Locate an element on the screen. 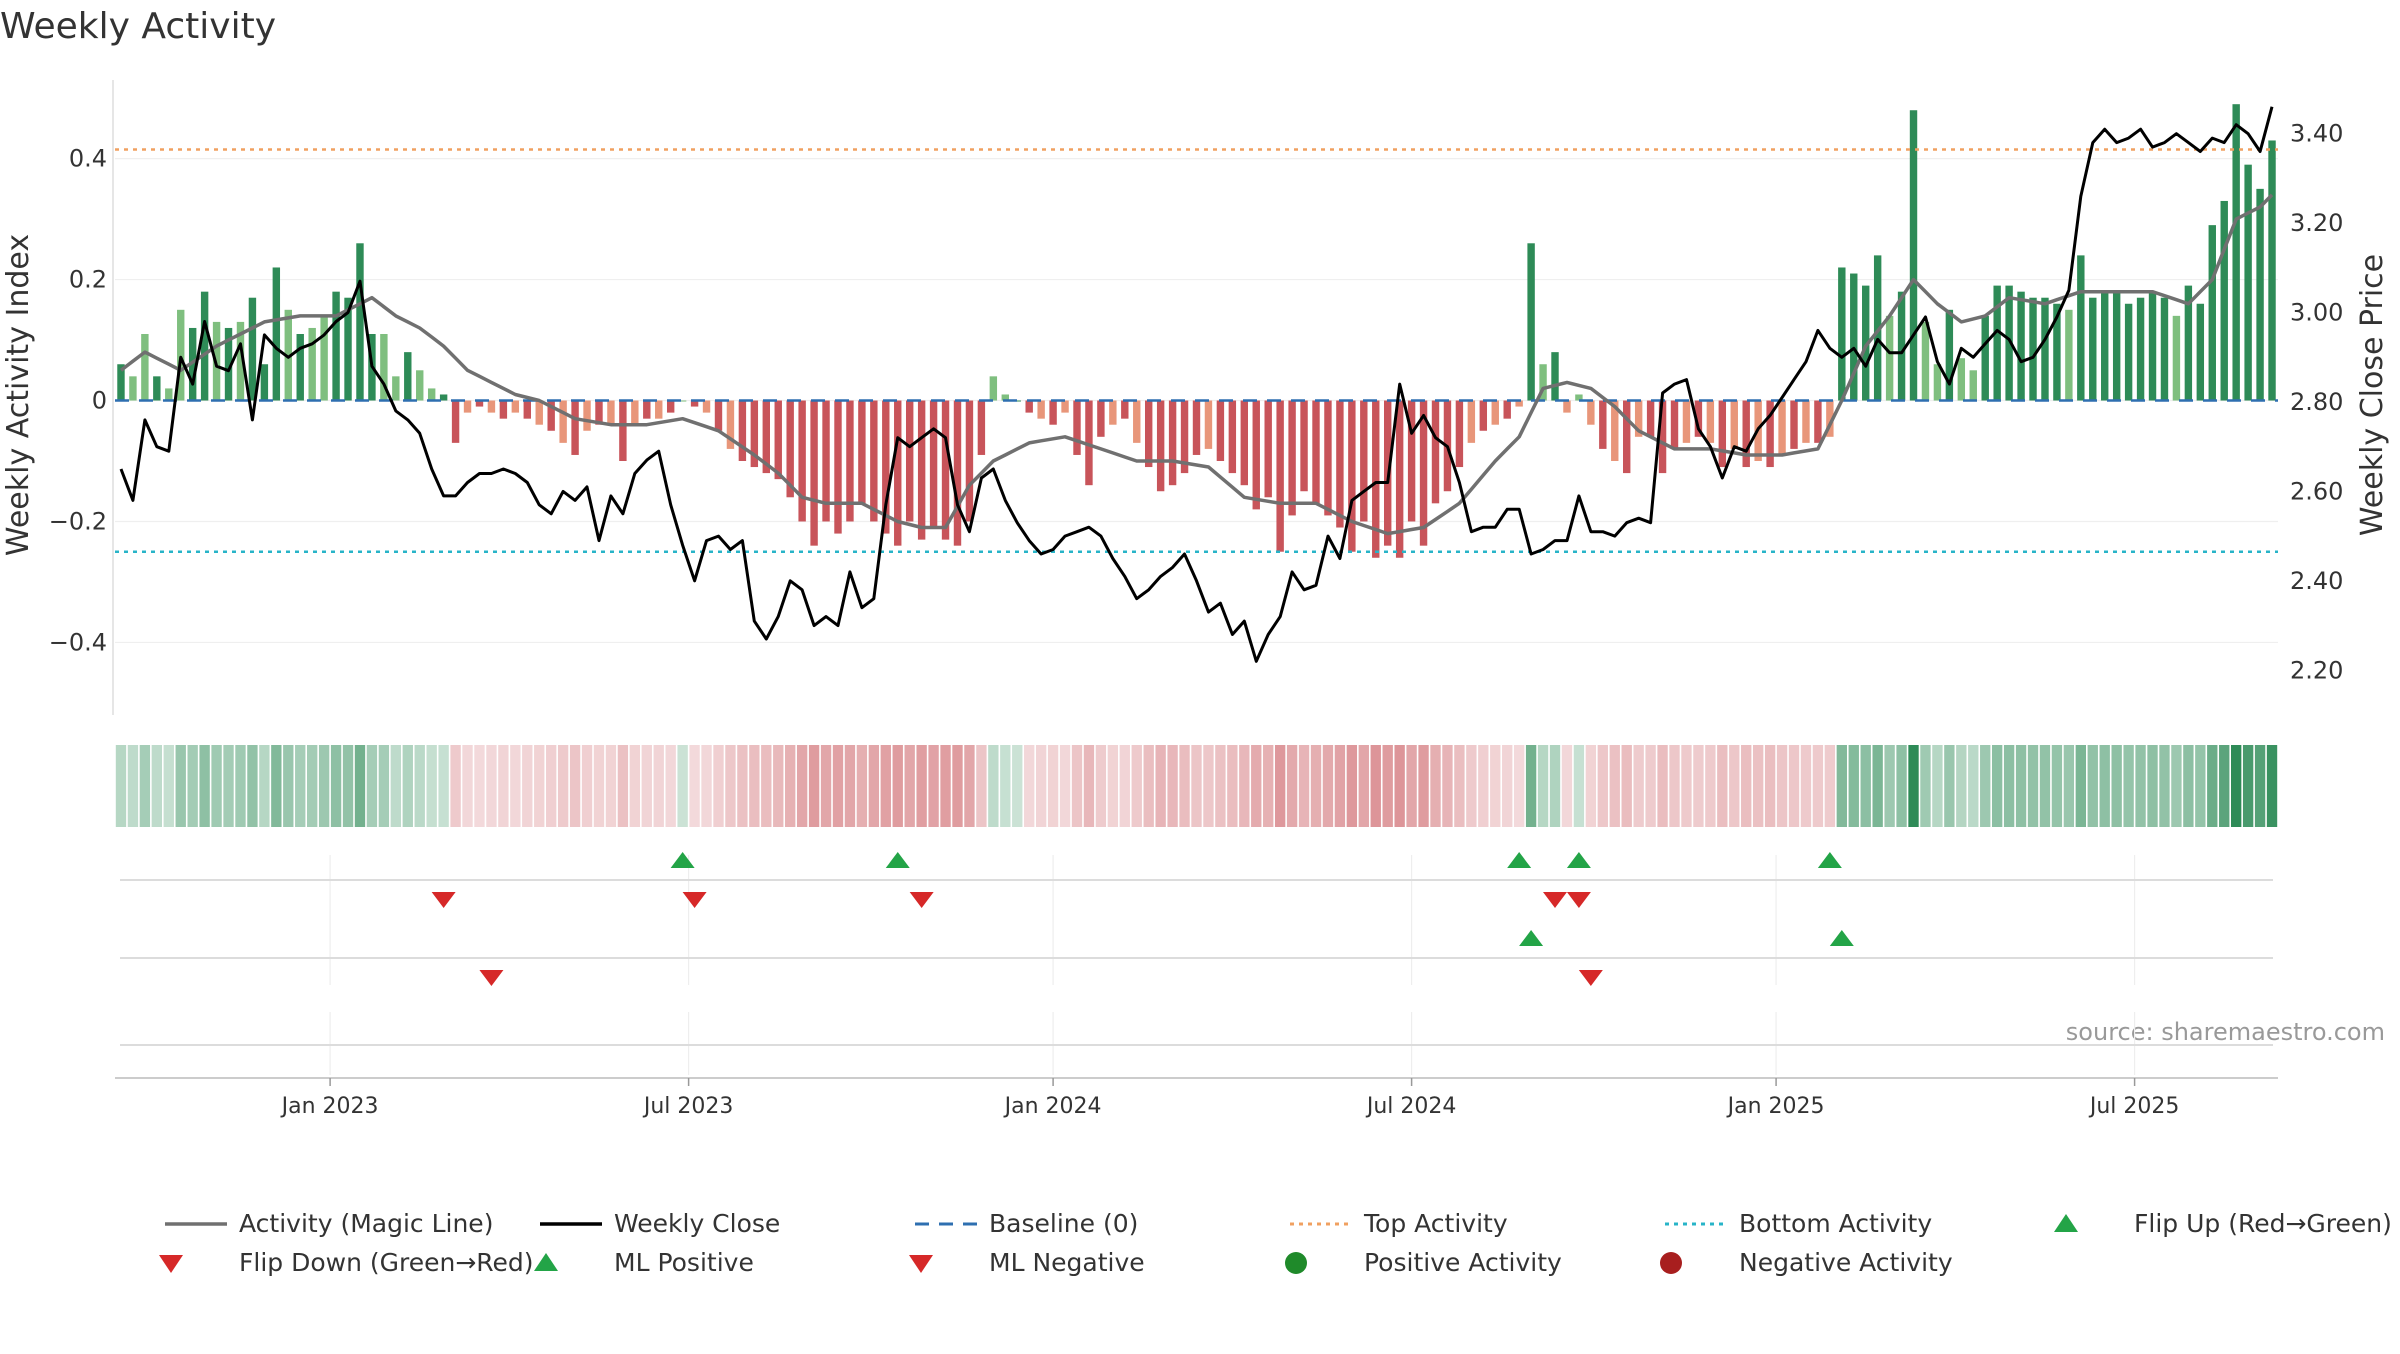 This screenshot has width=2400, height=1354. legend-label: Top Activity is located at coordinates (1435, 1223).